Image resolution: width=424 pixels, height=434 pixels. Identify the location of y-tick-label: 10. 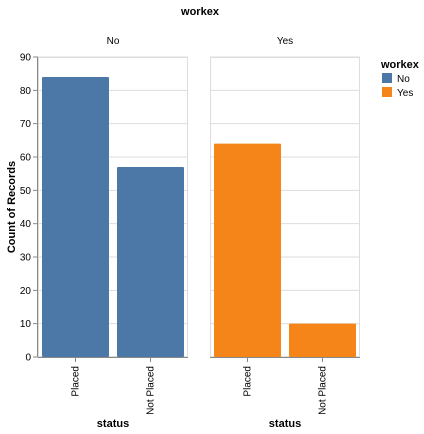
(26, 324).